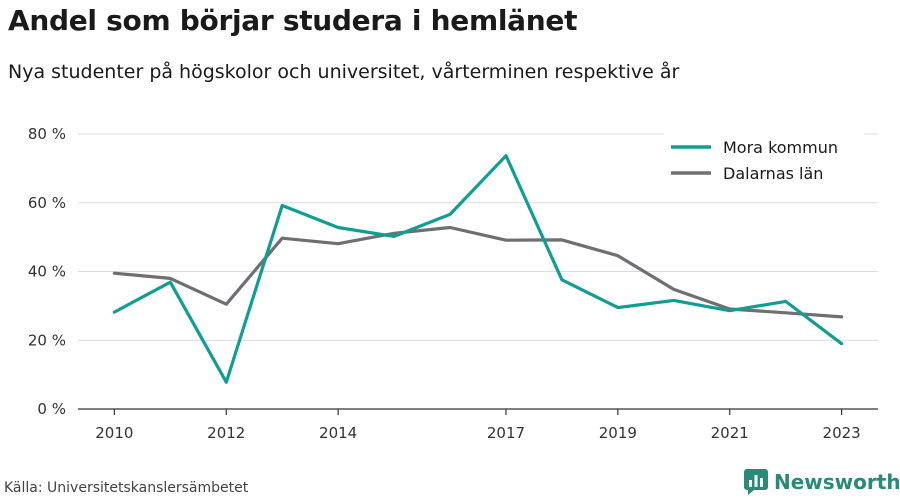 The width and height of the screenshot is (900, 500). Describe the element at coordinates (837, 482) in the screenshot. I see `brand-name: Newsworthy` at that location.